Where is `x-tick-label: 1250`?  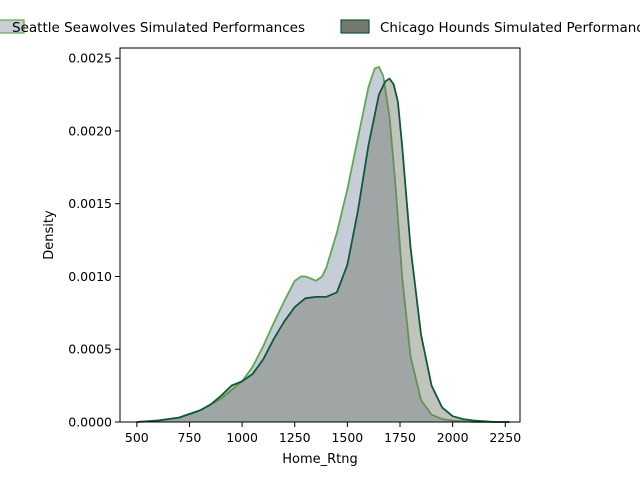 x-tick-label: 1250 is located at coordinates (295, 437).